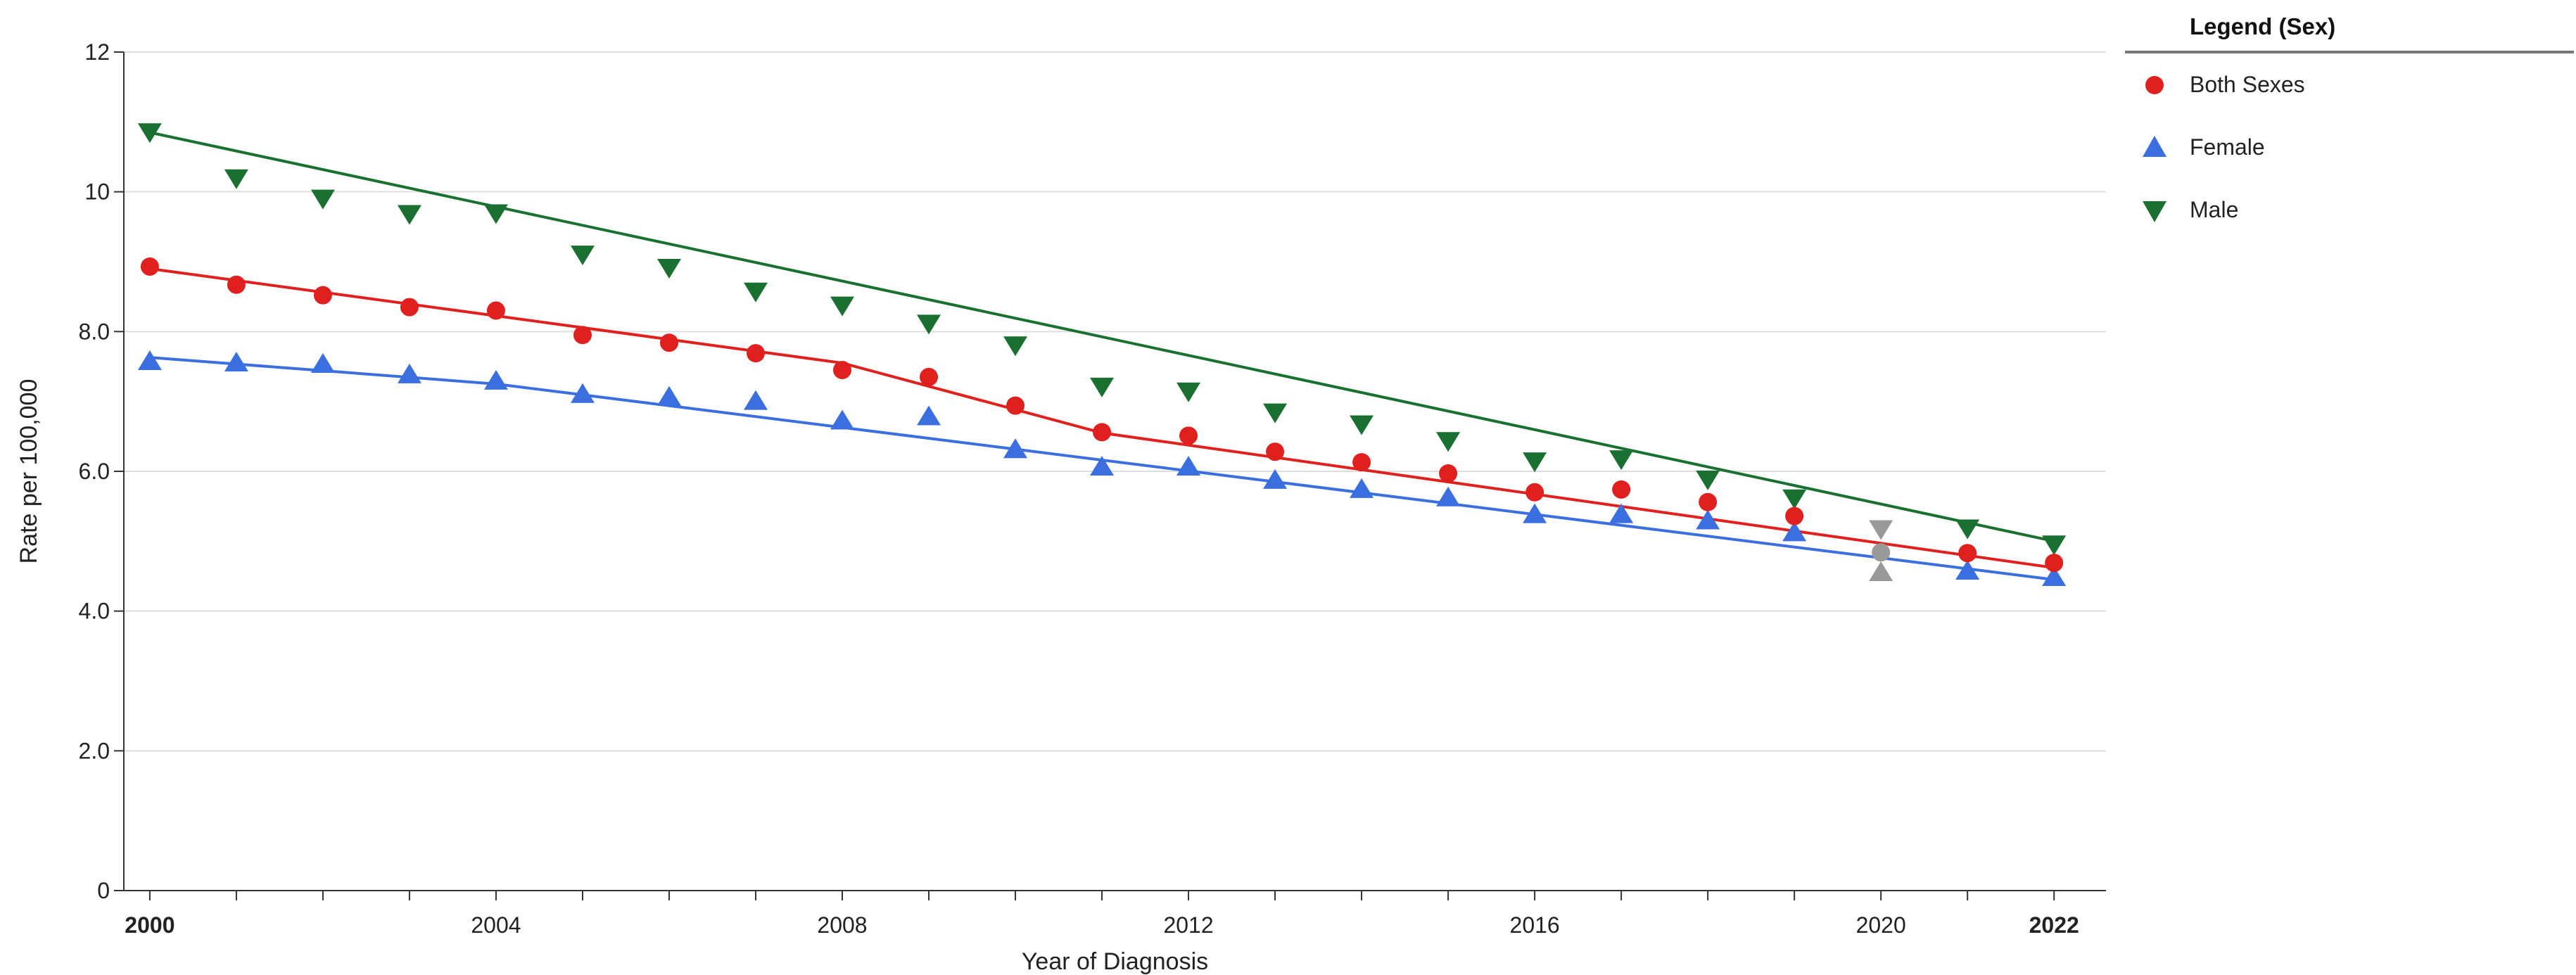  I want to click on legend-item-female: Female, so click(2350, 147).